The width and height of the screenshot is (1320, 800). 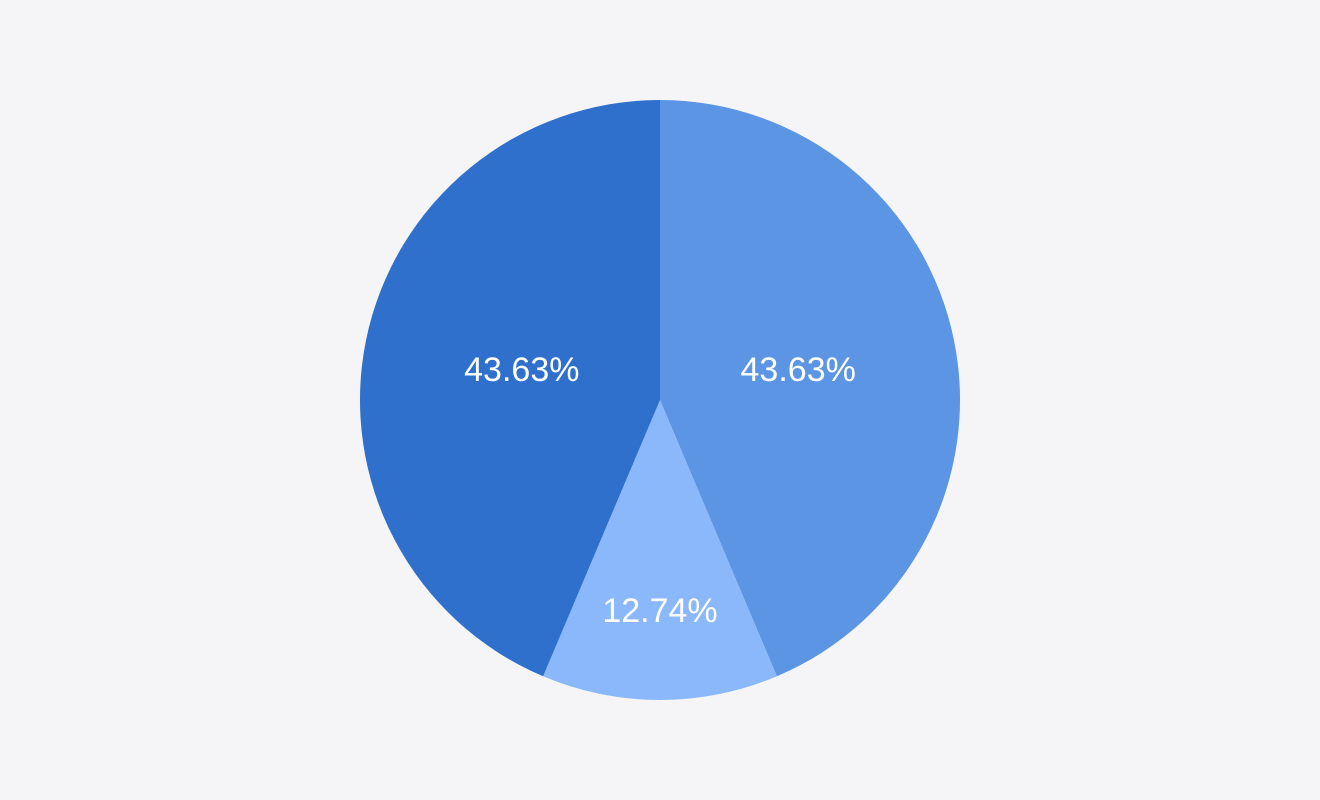 I want to click on pie-slice-labels: 43.63% 12.74% 43.63%, so click(x=660, y=490).